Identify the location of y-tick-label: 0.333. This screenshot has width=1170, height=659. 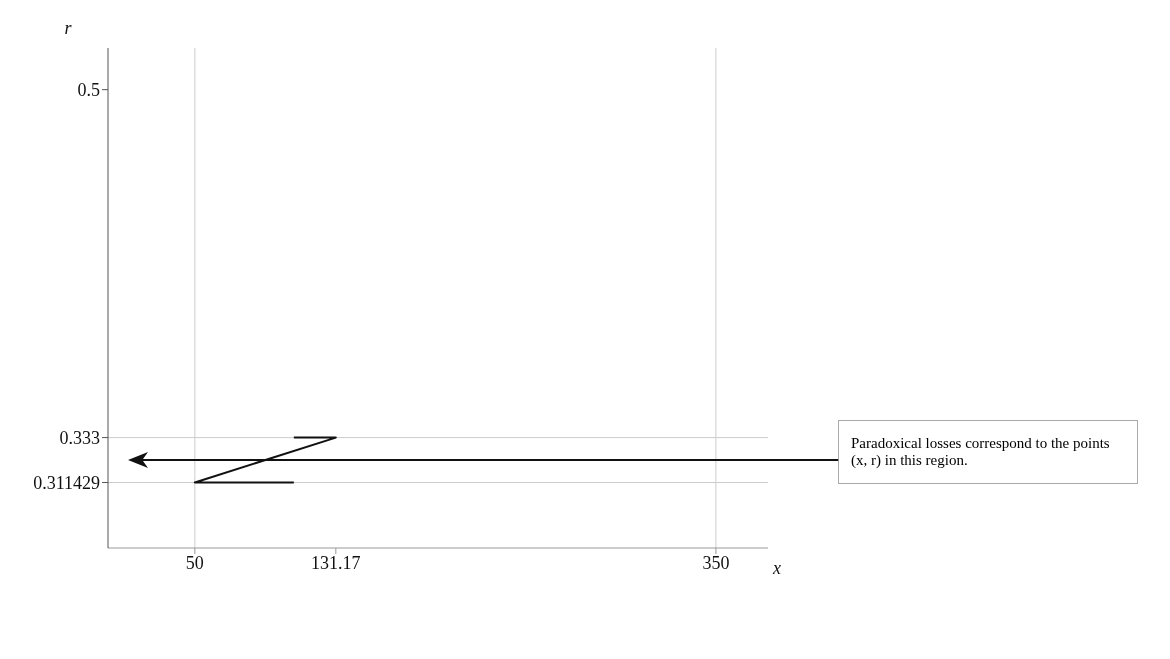
(79, 437).